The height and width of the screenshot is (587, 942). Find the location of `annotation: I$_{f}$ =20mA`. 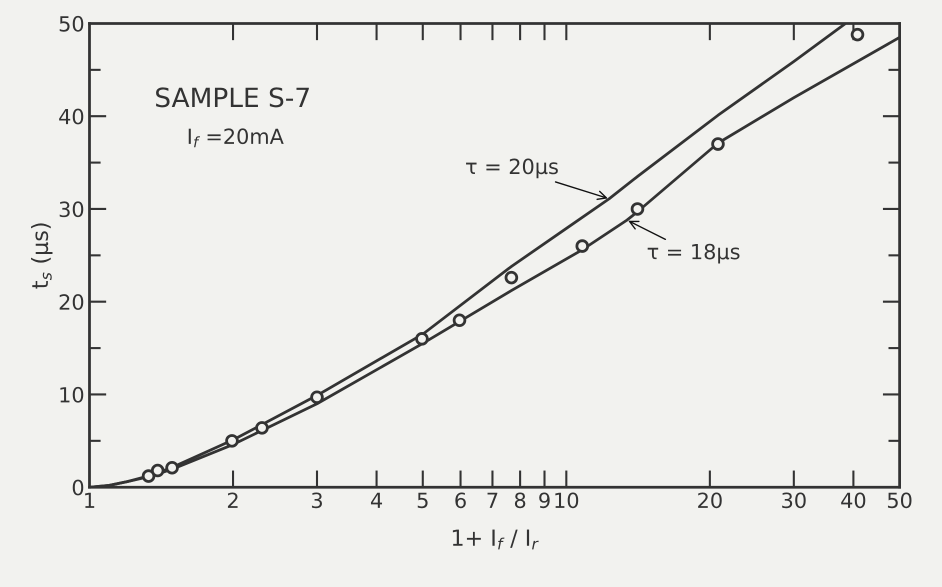

annotation: I$_{f}$ =20mA is located at coordinates (236, 138).